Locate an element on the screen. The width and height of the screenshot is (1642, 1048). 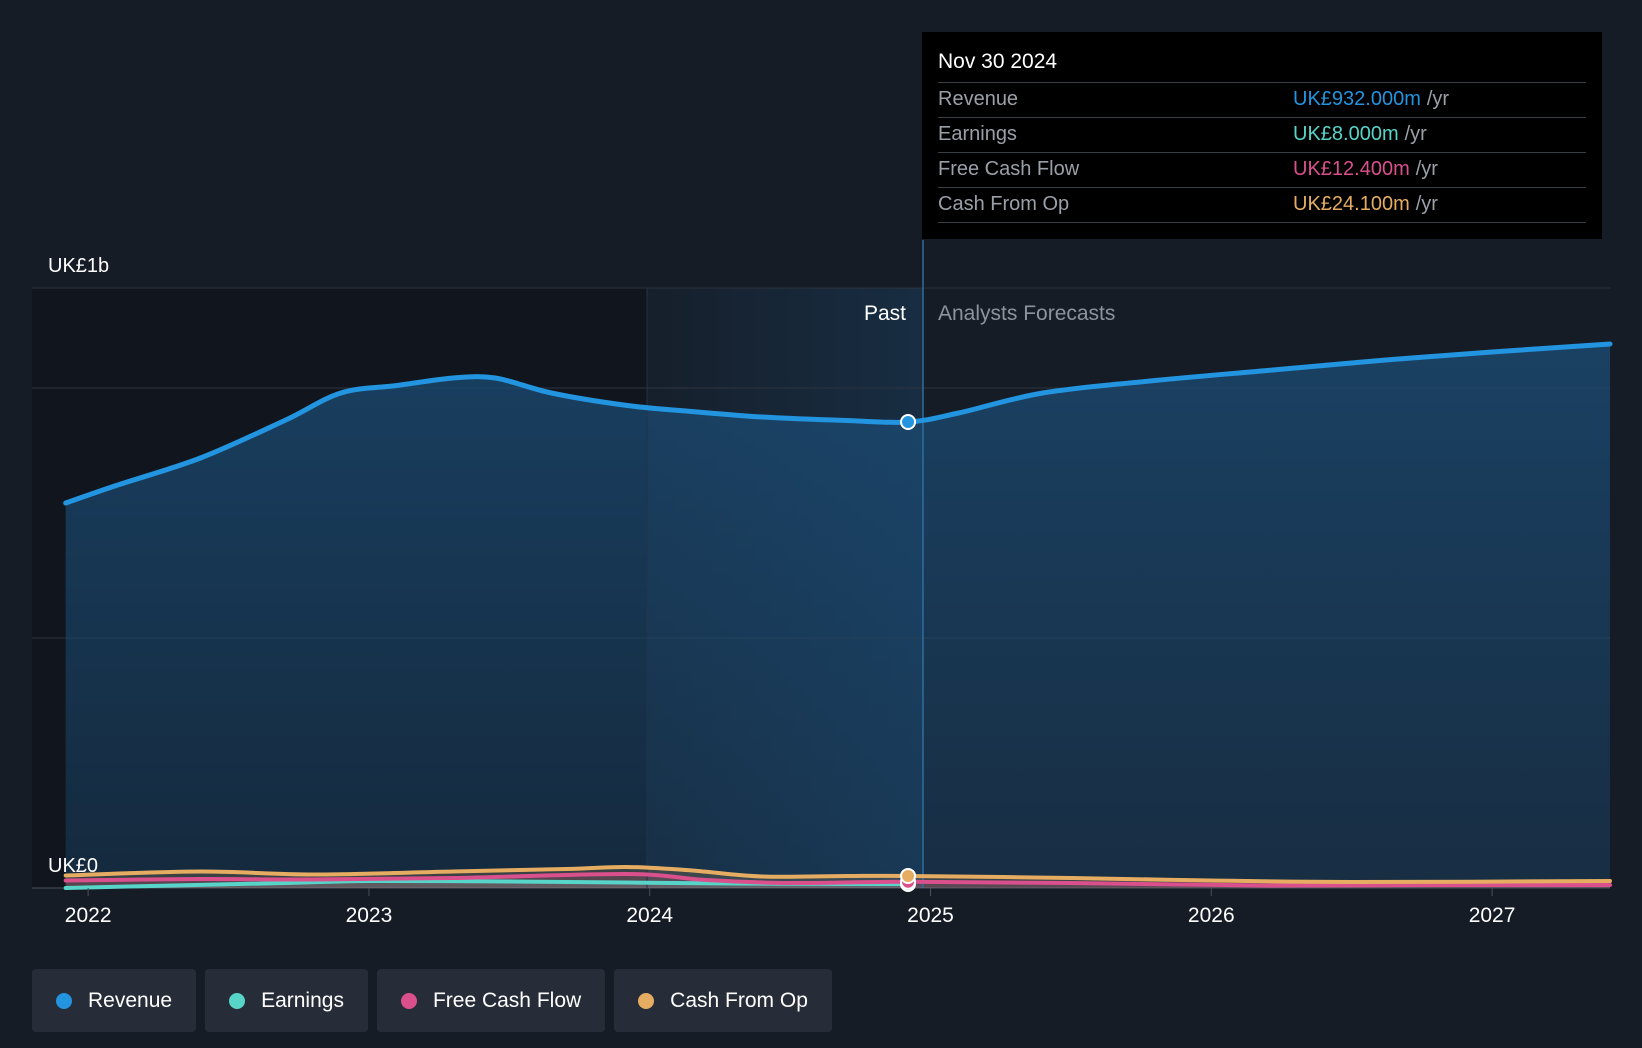
tooltip-label: Revenue is located at coordinates (978, 99).